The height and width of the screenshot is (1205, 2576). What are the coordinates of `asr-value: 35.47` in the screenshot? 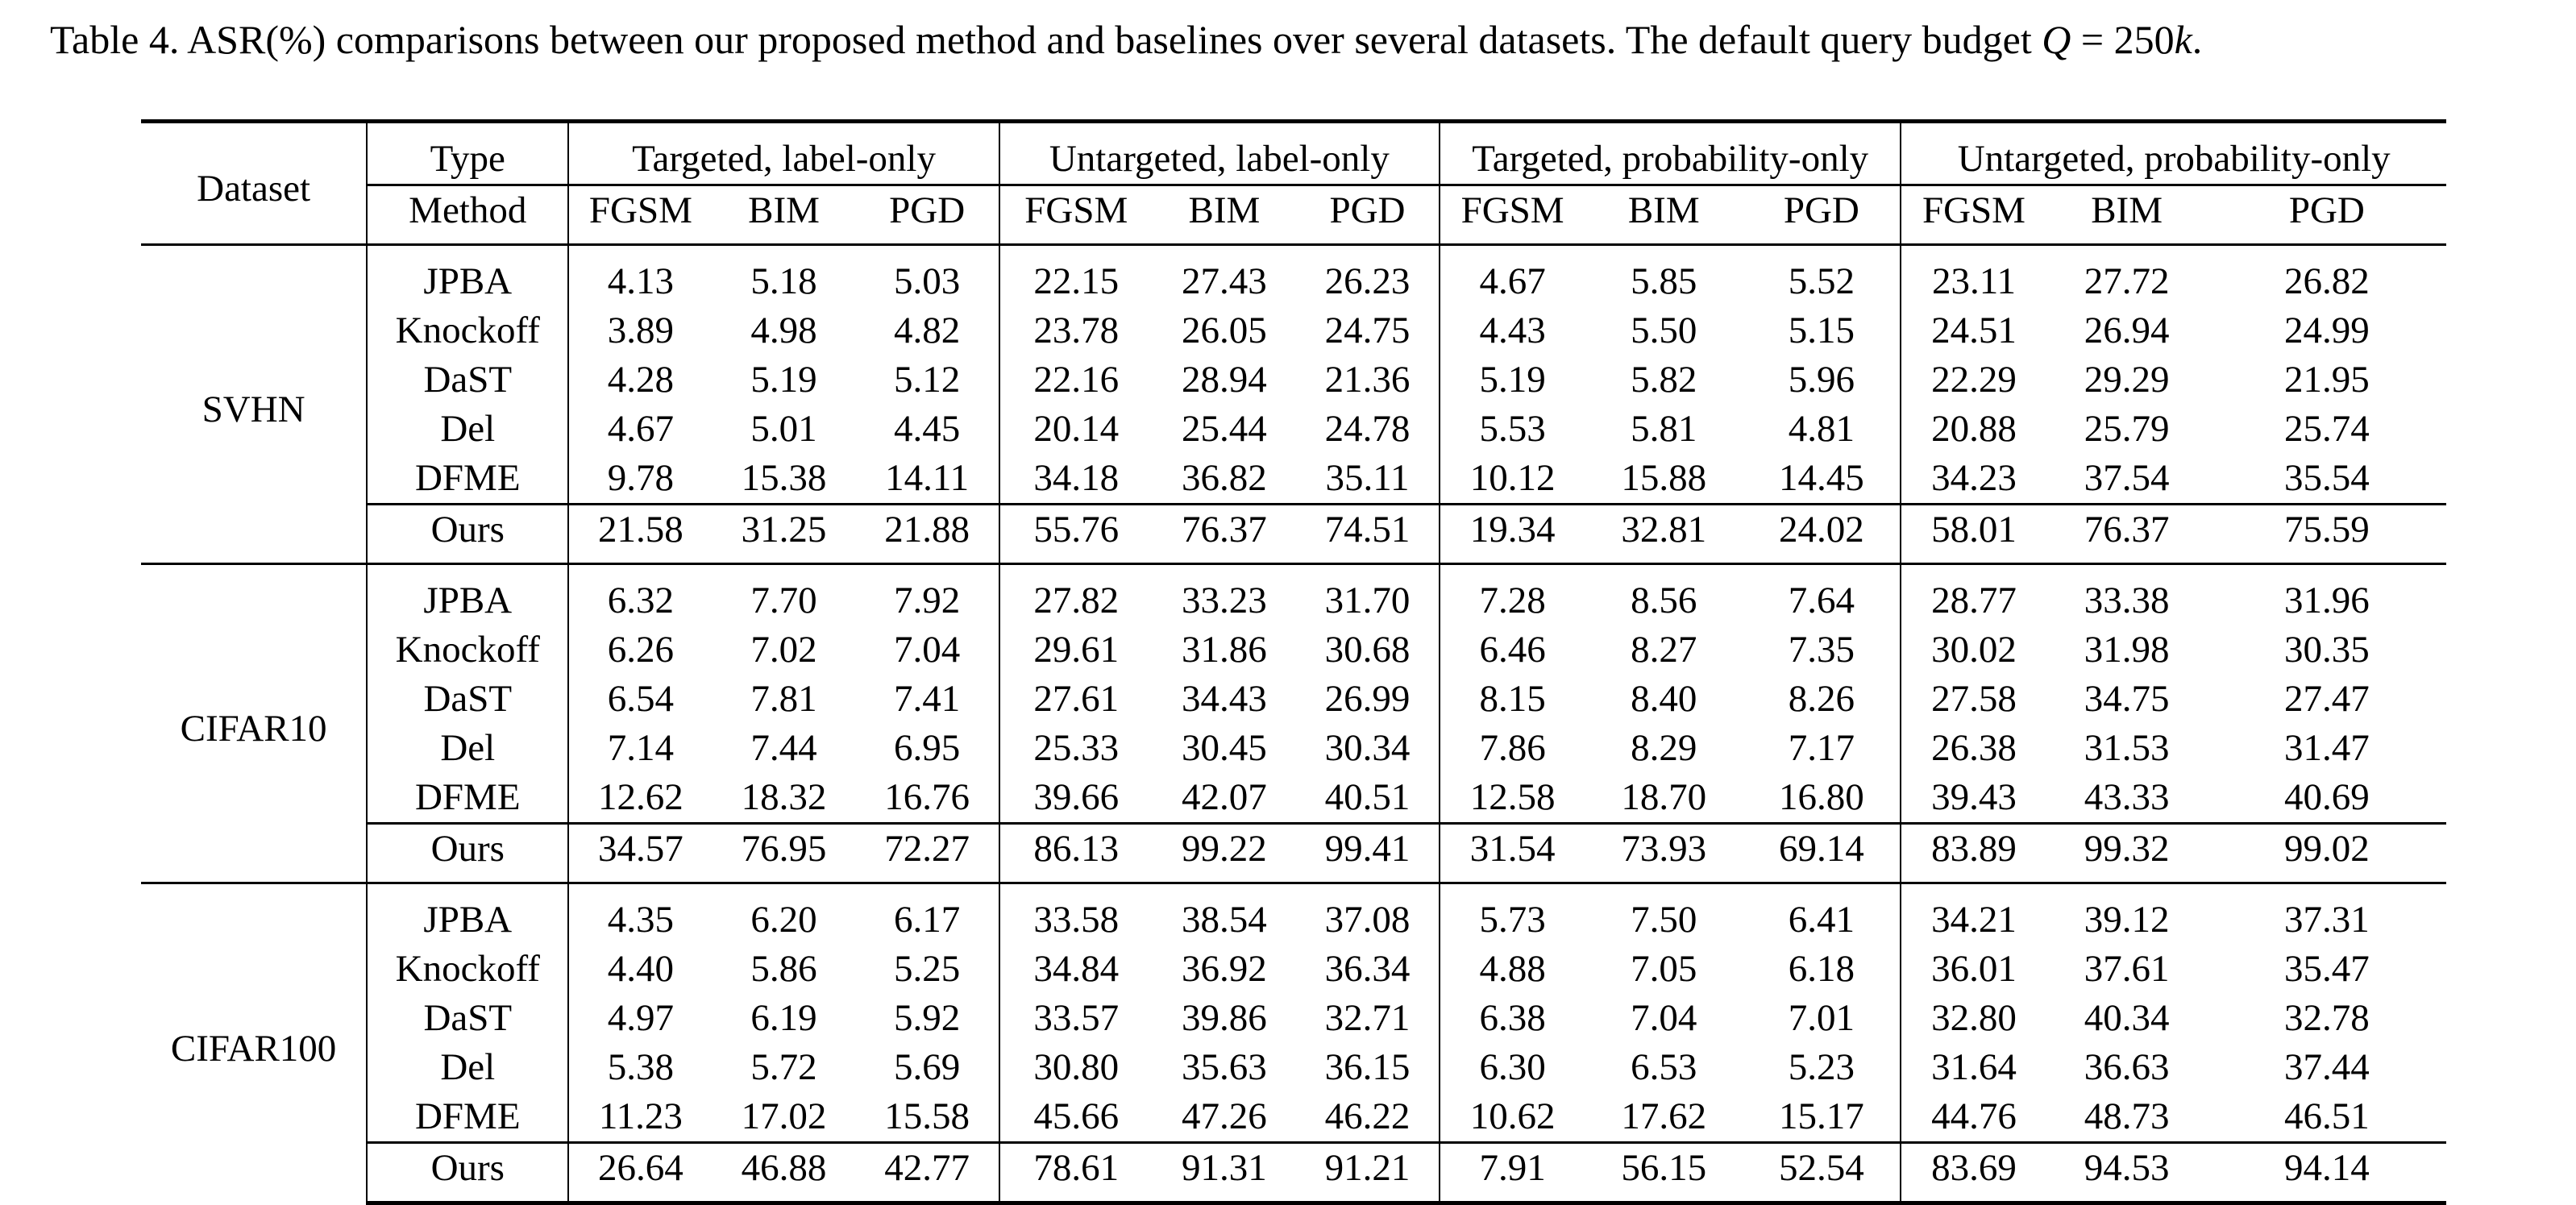 It's located at (2326, 969).